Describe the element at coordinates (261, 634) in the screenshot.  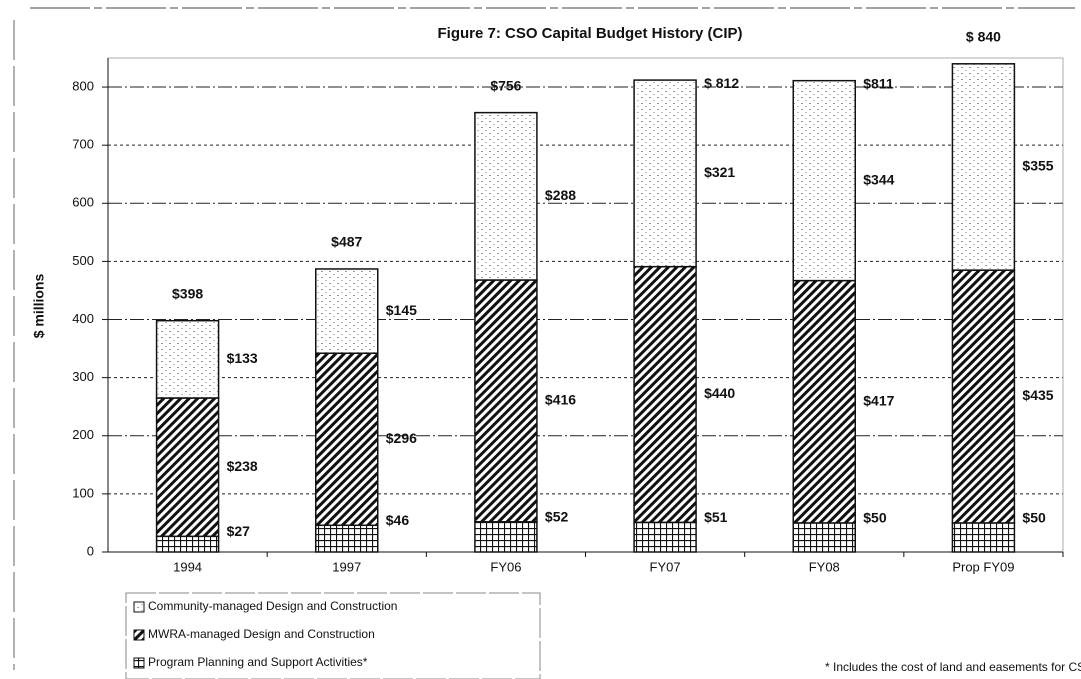
I see `legend-label: MWRA-managed Design and Construction` at that location.